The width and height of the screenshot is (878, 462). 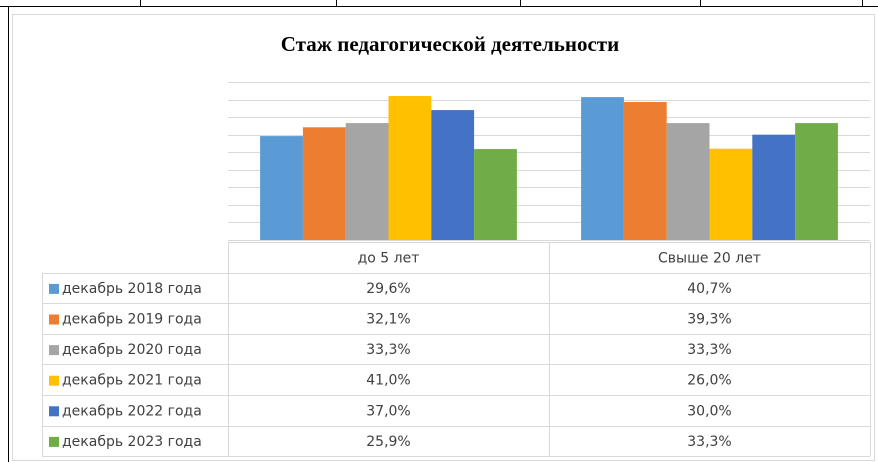 I want to click on table-value: 40,7%, so click(x=709, y=289).